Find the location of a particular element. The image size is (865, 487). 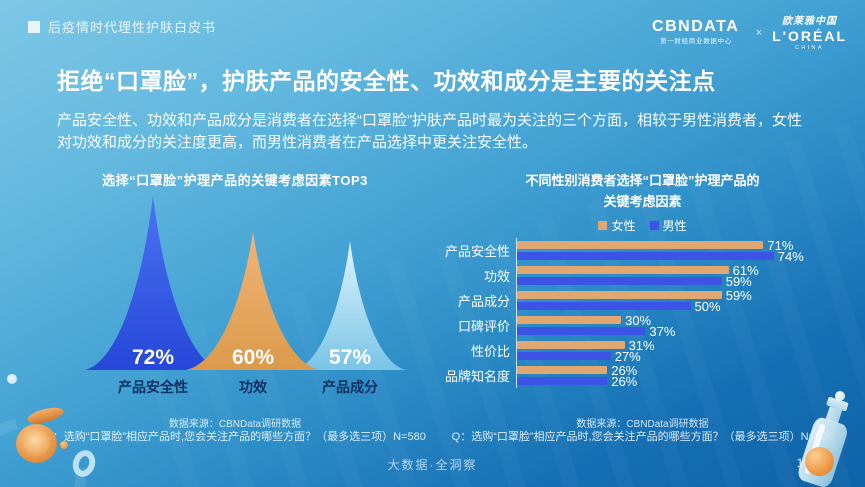

bar-row-口碑评价: 口碑评价 30% 37% is located at coordinates (642, 325).